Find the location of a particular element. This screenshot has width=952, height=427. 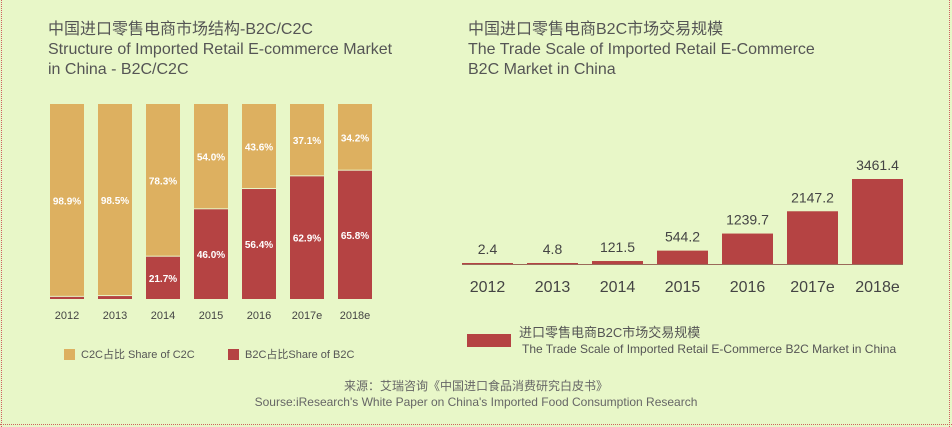

legend-swatch-b2c is located at coordinates (233, 354).